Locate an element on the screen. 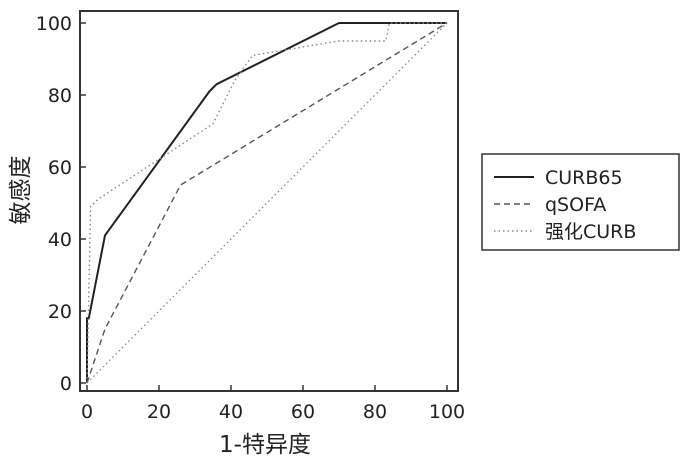  legend-label-curb65: CURB65 is located at coordinates (584, 178).